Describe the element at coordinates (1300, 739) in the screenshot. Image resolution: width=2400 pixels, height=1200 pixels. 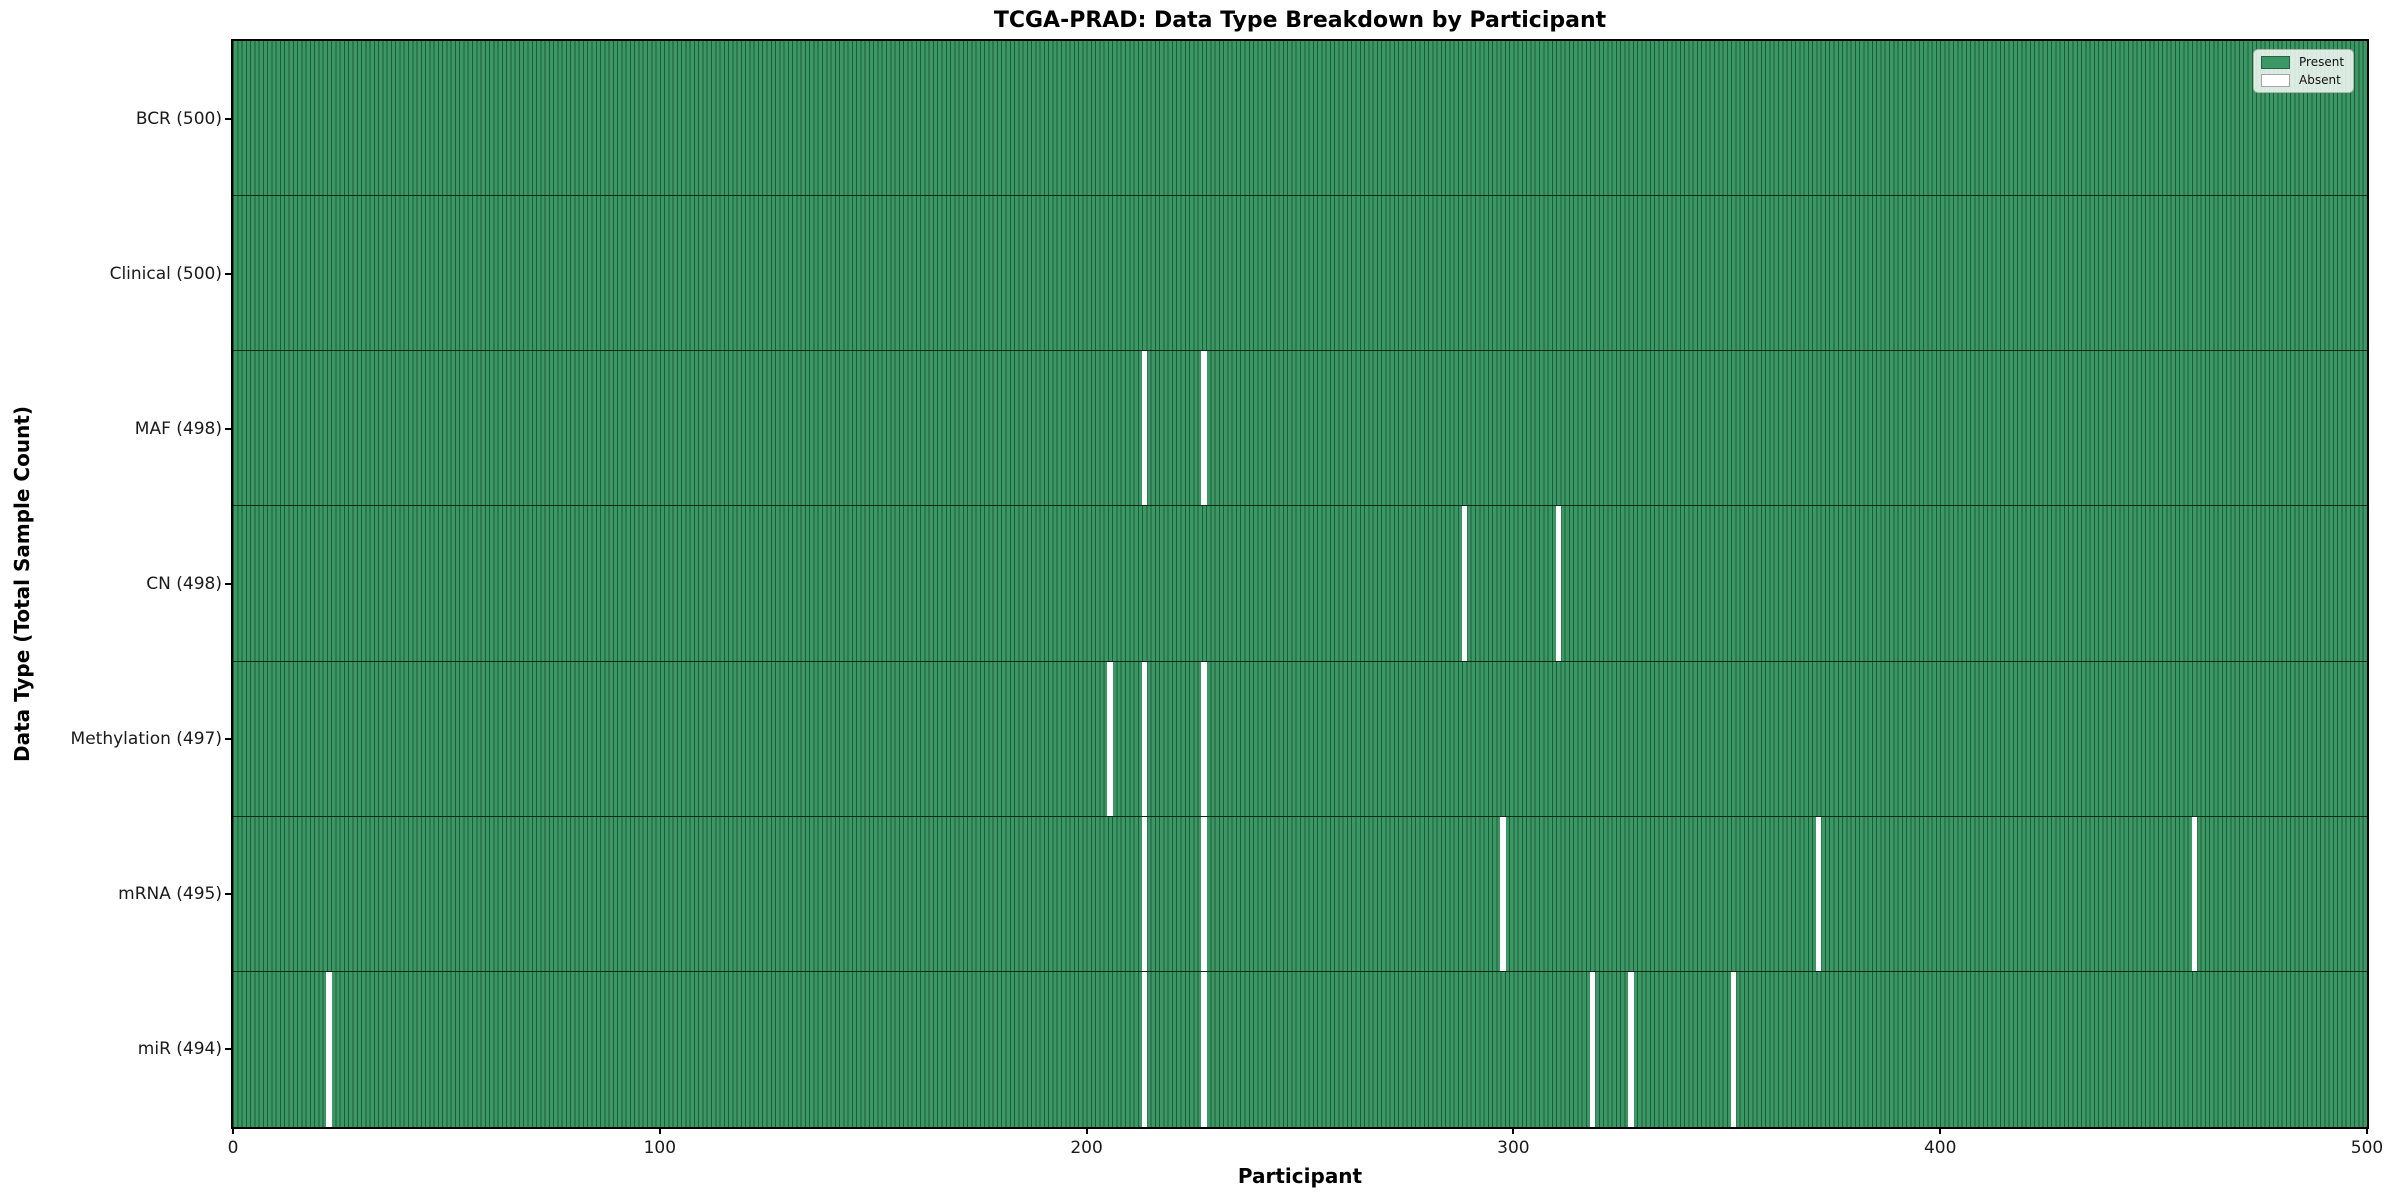
I see `row-Methylation` at that location.